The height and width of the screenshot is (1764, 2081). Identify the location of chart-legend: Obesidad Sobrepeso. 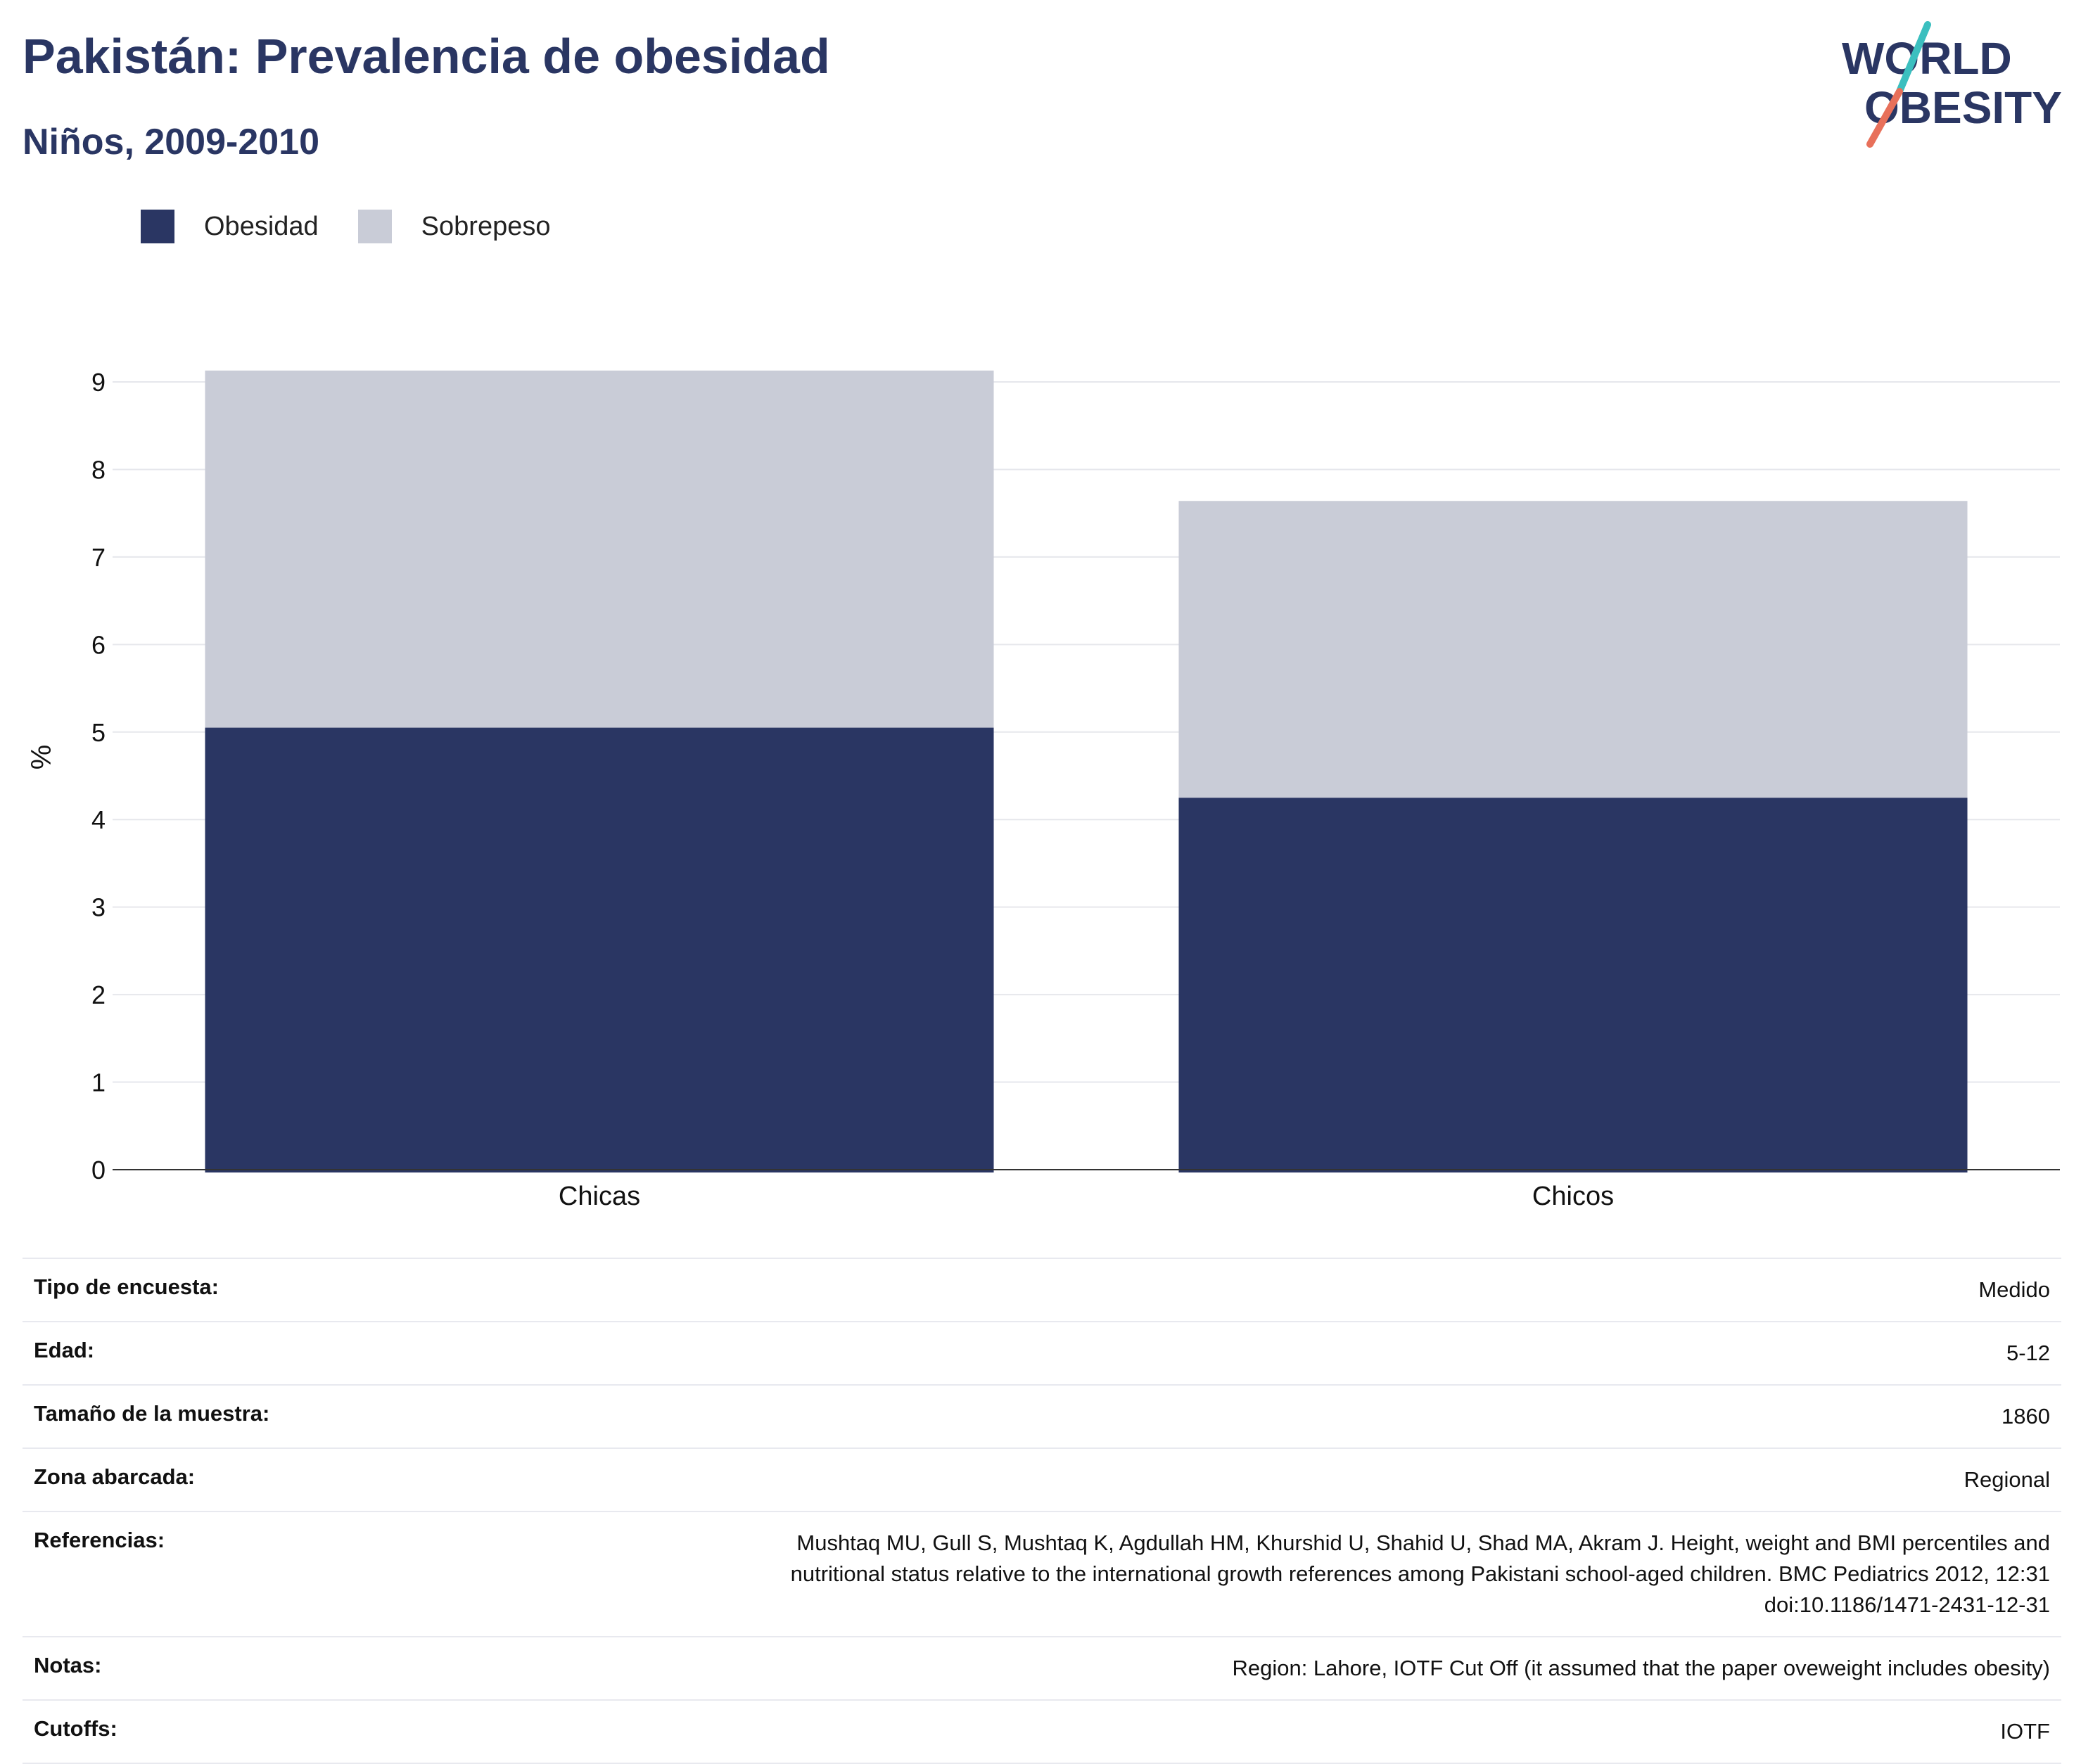
(365, 226).